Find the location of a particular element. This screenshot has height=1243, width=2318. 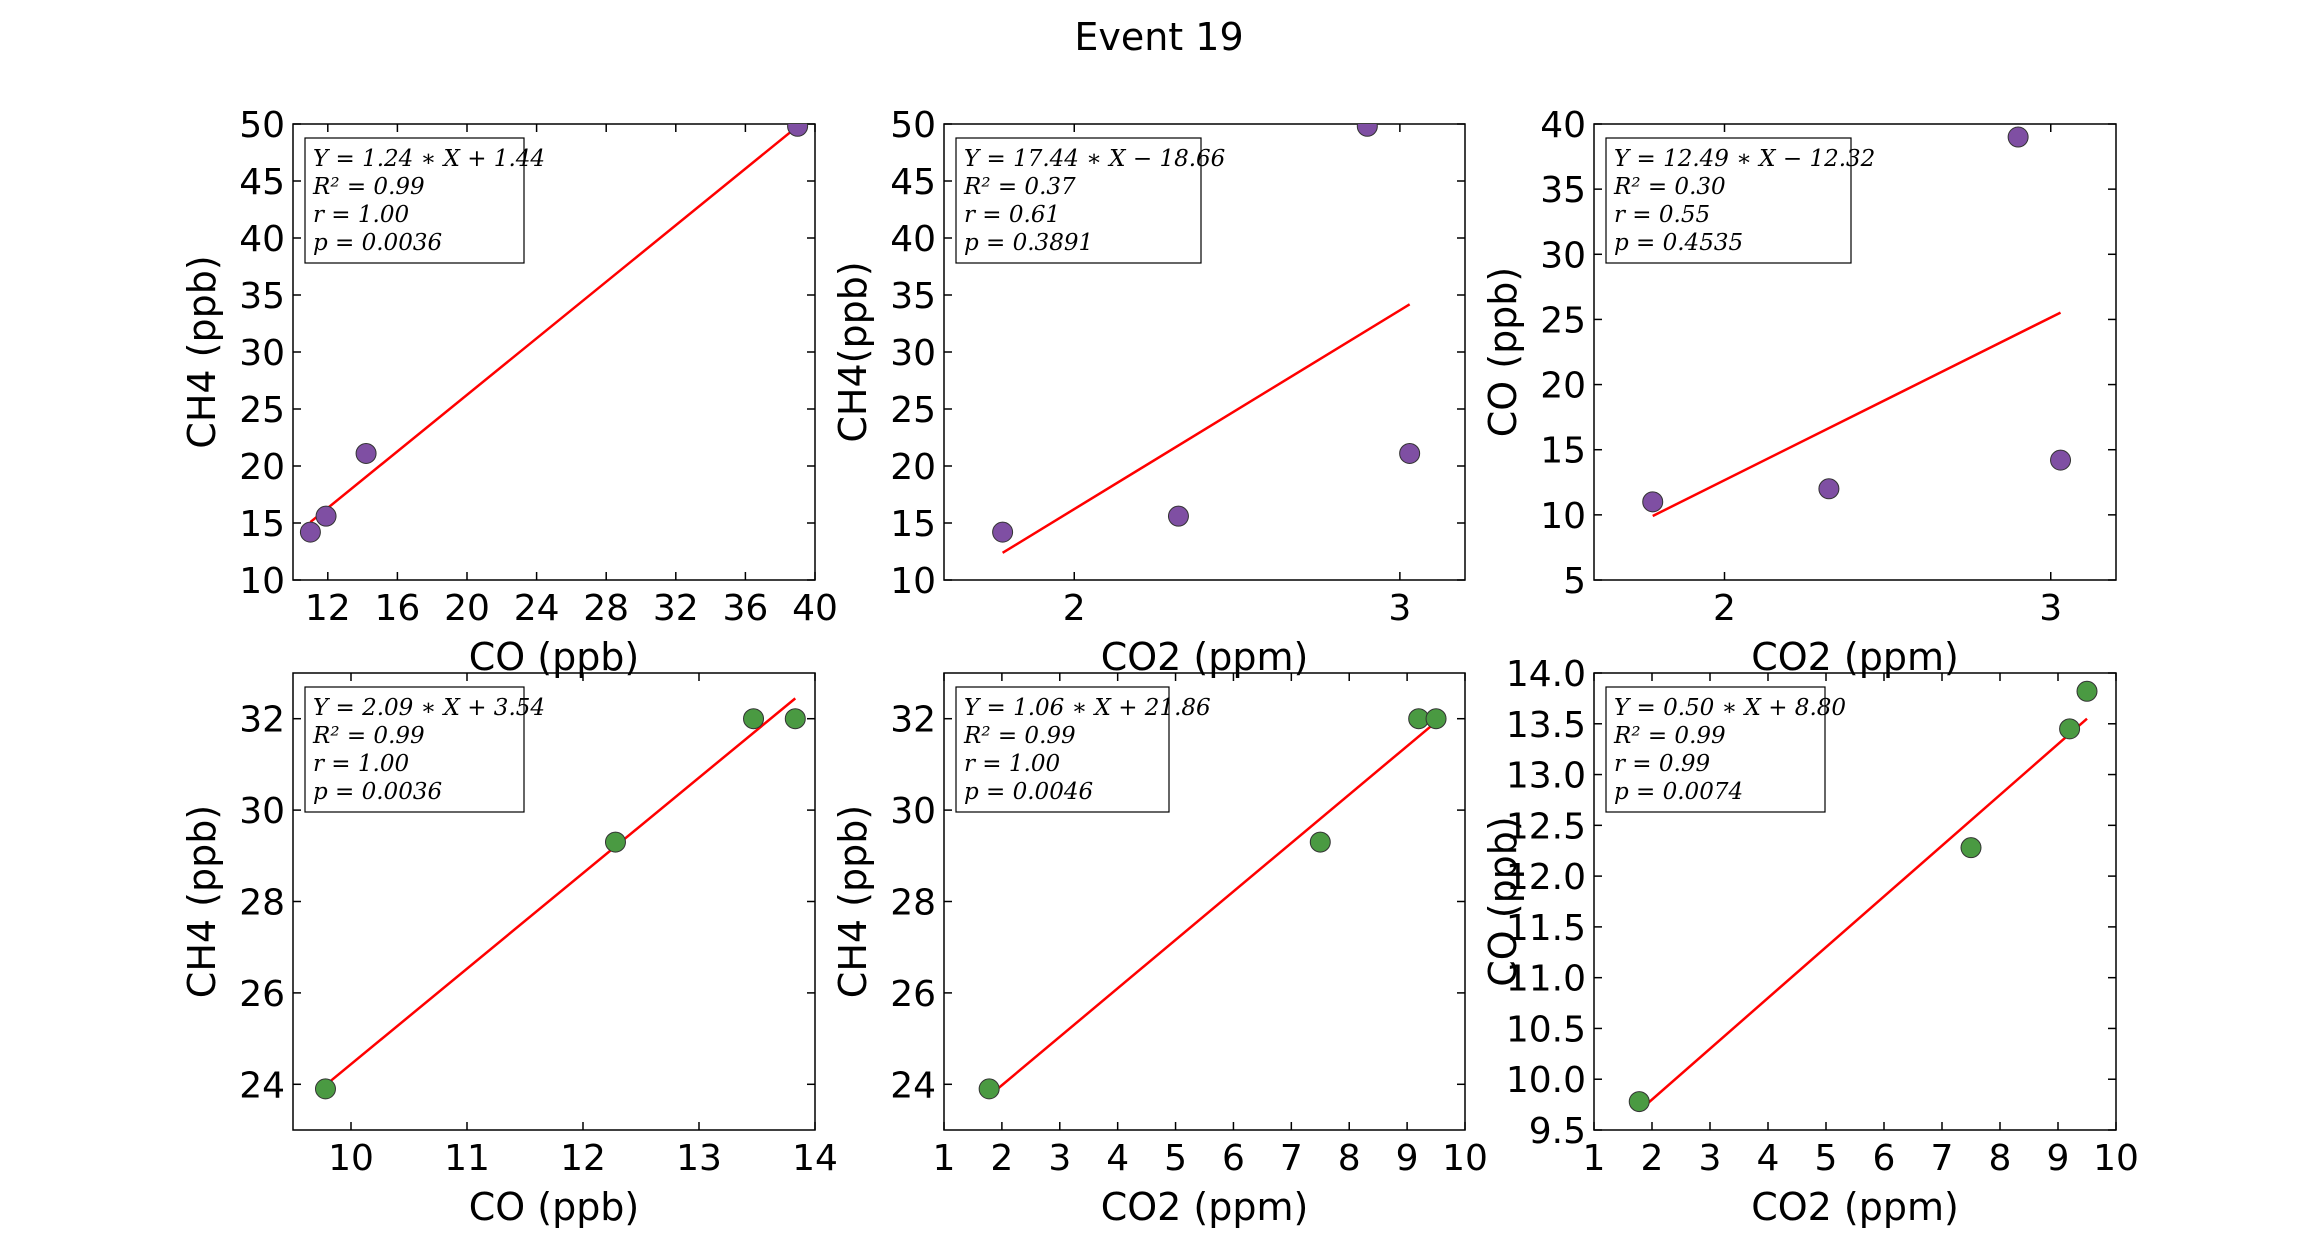

x-tick-label: 3 is located at coordinates (1399, 608).